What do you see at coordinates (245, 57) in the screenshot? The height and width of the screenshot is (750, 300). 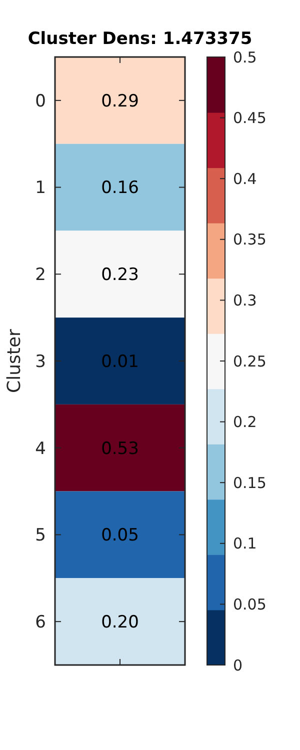 I see `color-bar-label: 0.5` at bounding box center [245, 57].